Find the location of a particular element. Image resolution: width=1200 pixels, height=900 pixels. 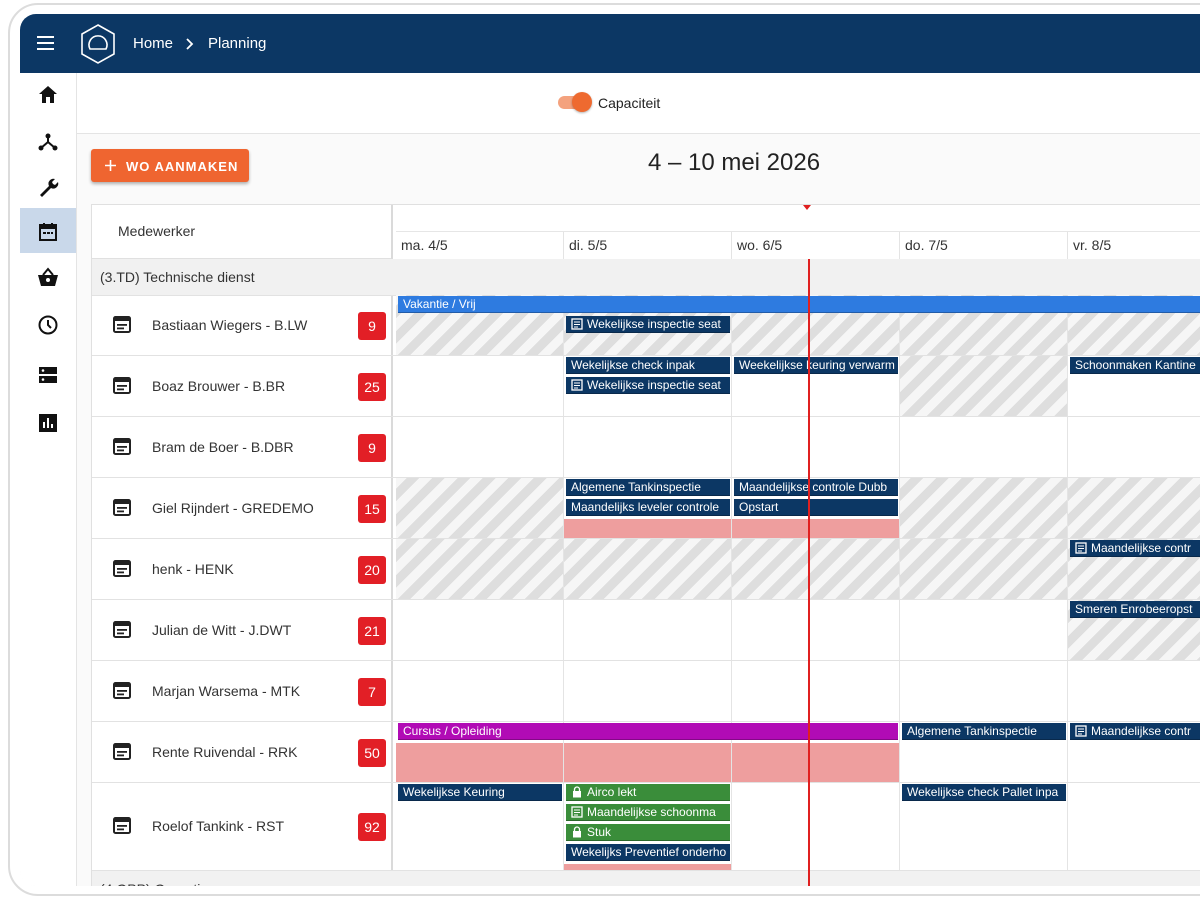

workload-badge: 50 is located at coordinates (372, 752).